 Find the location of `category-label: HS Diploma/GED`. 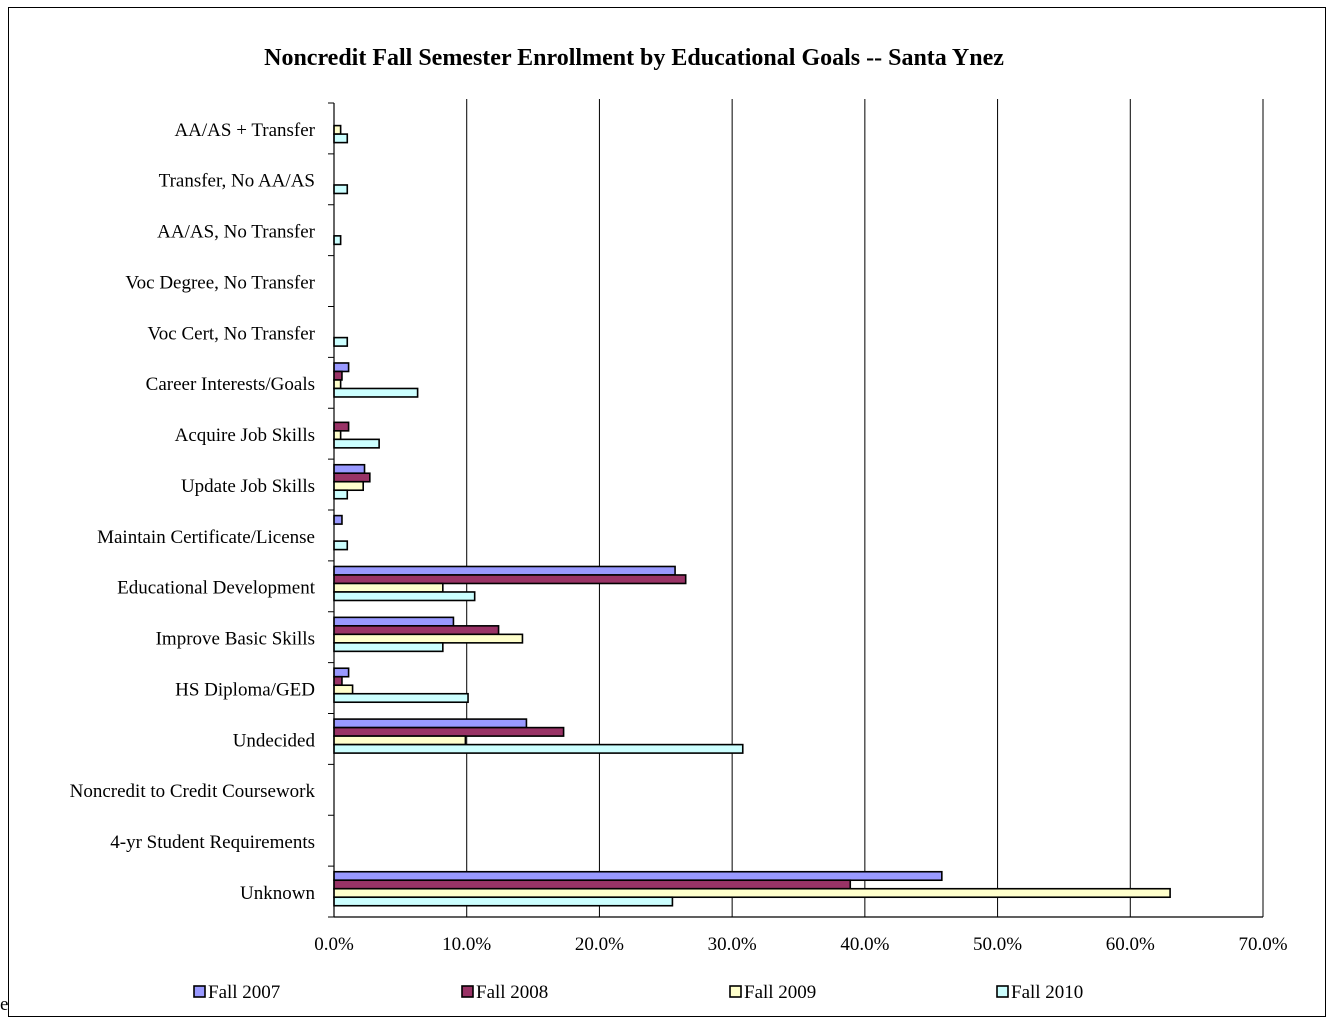

category-label: HS Diploma/GED is located at coordinates (245, 689).